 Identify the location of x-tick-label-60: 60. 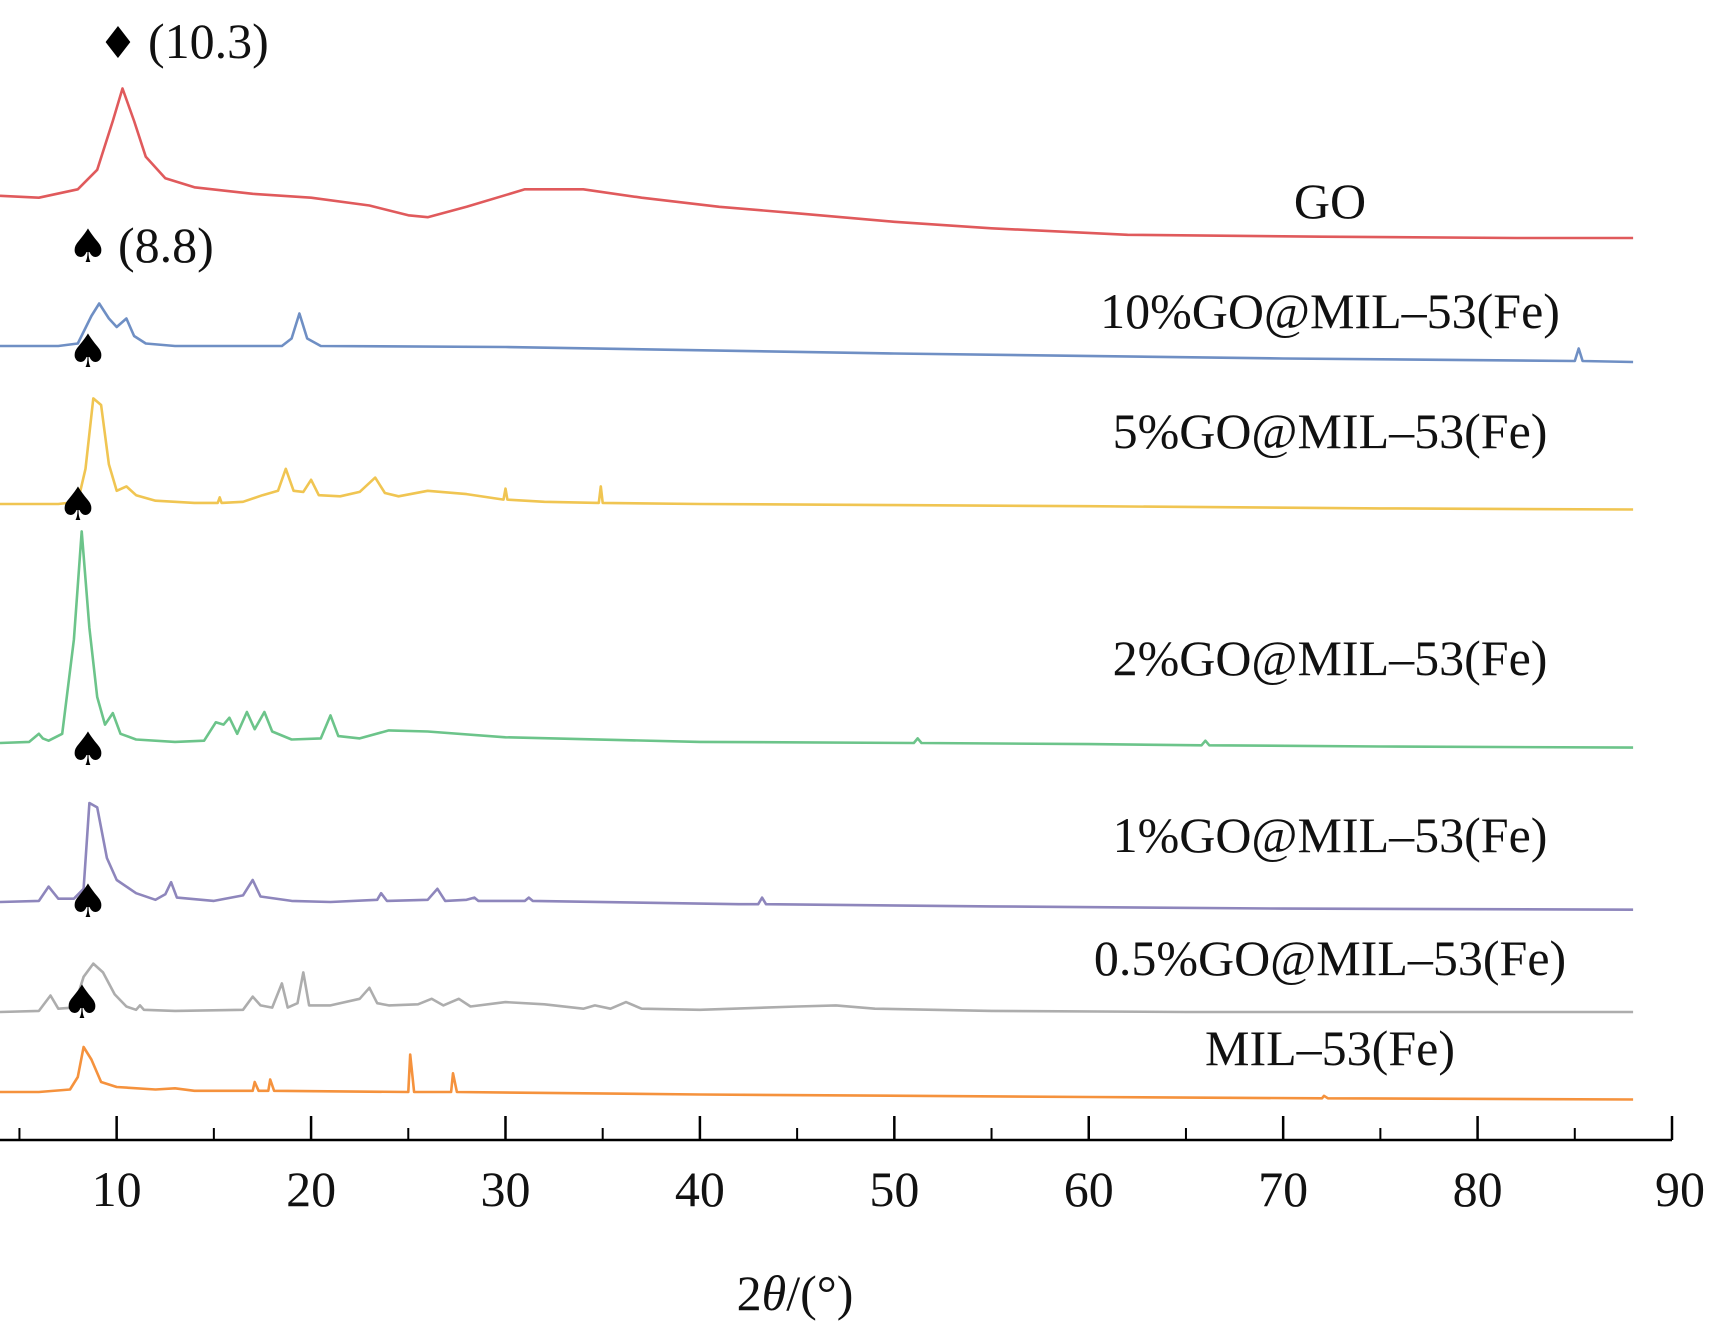
(1089, 1189).